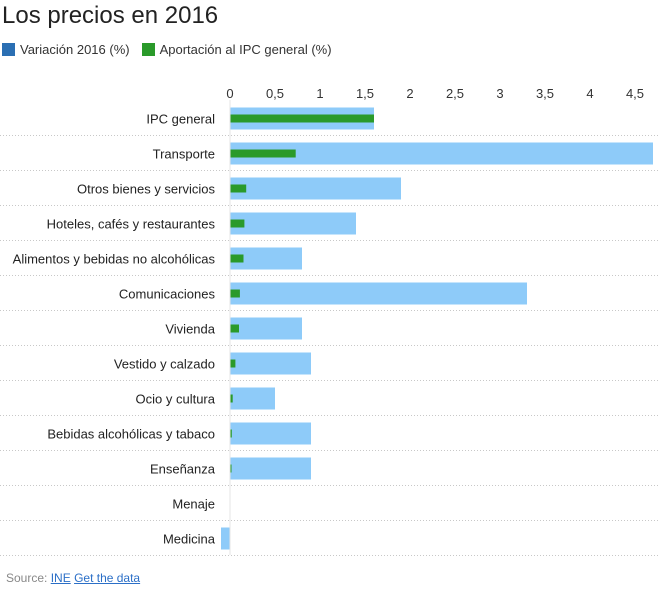 This screenshot has height=592, width=664. Describe the element at coordinates (167, 294) in the screenshot. I see `category-label: Comunicaciones` at that location.